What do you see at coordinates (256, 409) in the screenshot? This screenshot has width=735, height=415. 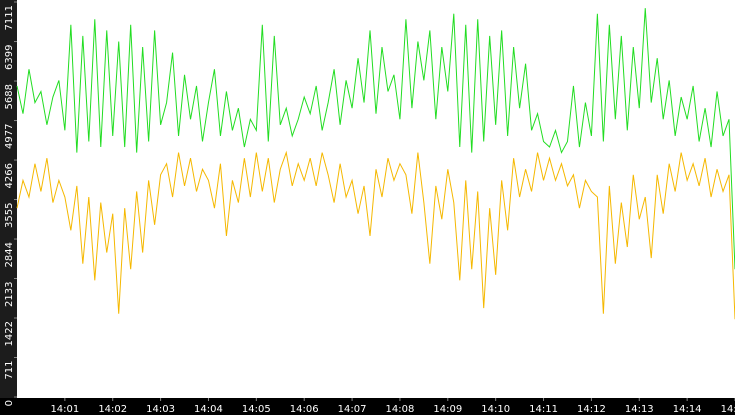 I see `x-tick-label: 14:05` at bounding box center [256, 409].